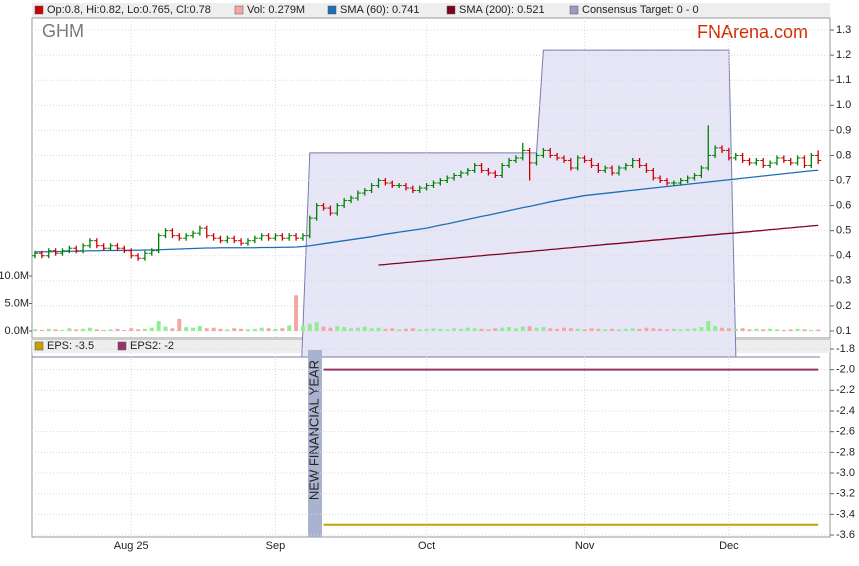 This screenshot has width=859, height=566. I want to click on tick-label: -3.4, so click(845, 514).